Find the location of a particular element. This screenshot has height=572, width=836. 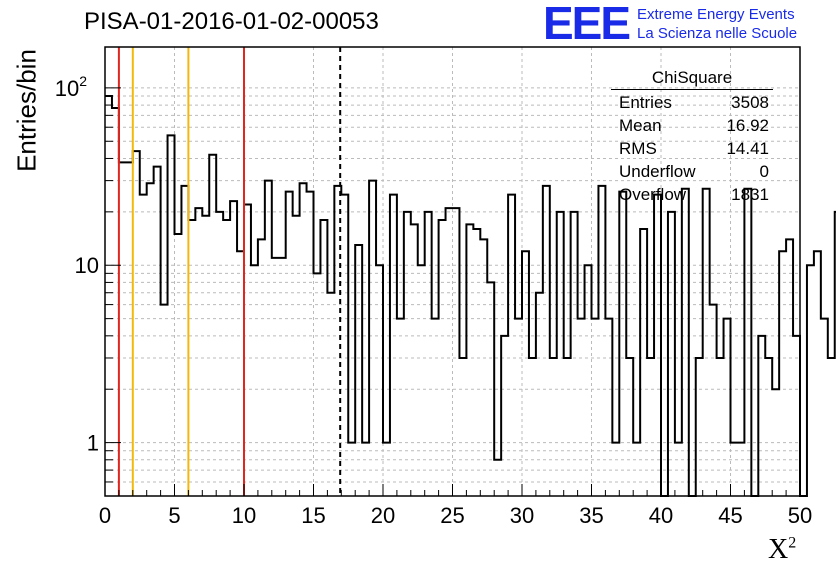

x-tick-label: 5 is located at coordinates (174, 515).